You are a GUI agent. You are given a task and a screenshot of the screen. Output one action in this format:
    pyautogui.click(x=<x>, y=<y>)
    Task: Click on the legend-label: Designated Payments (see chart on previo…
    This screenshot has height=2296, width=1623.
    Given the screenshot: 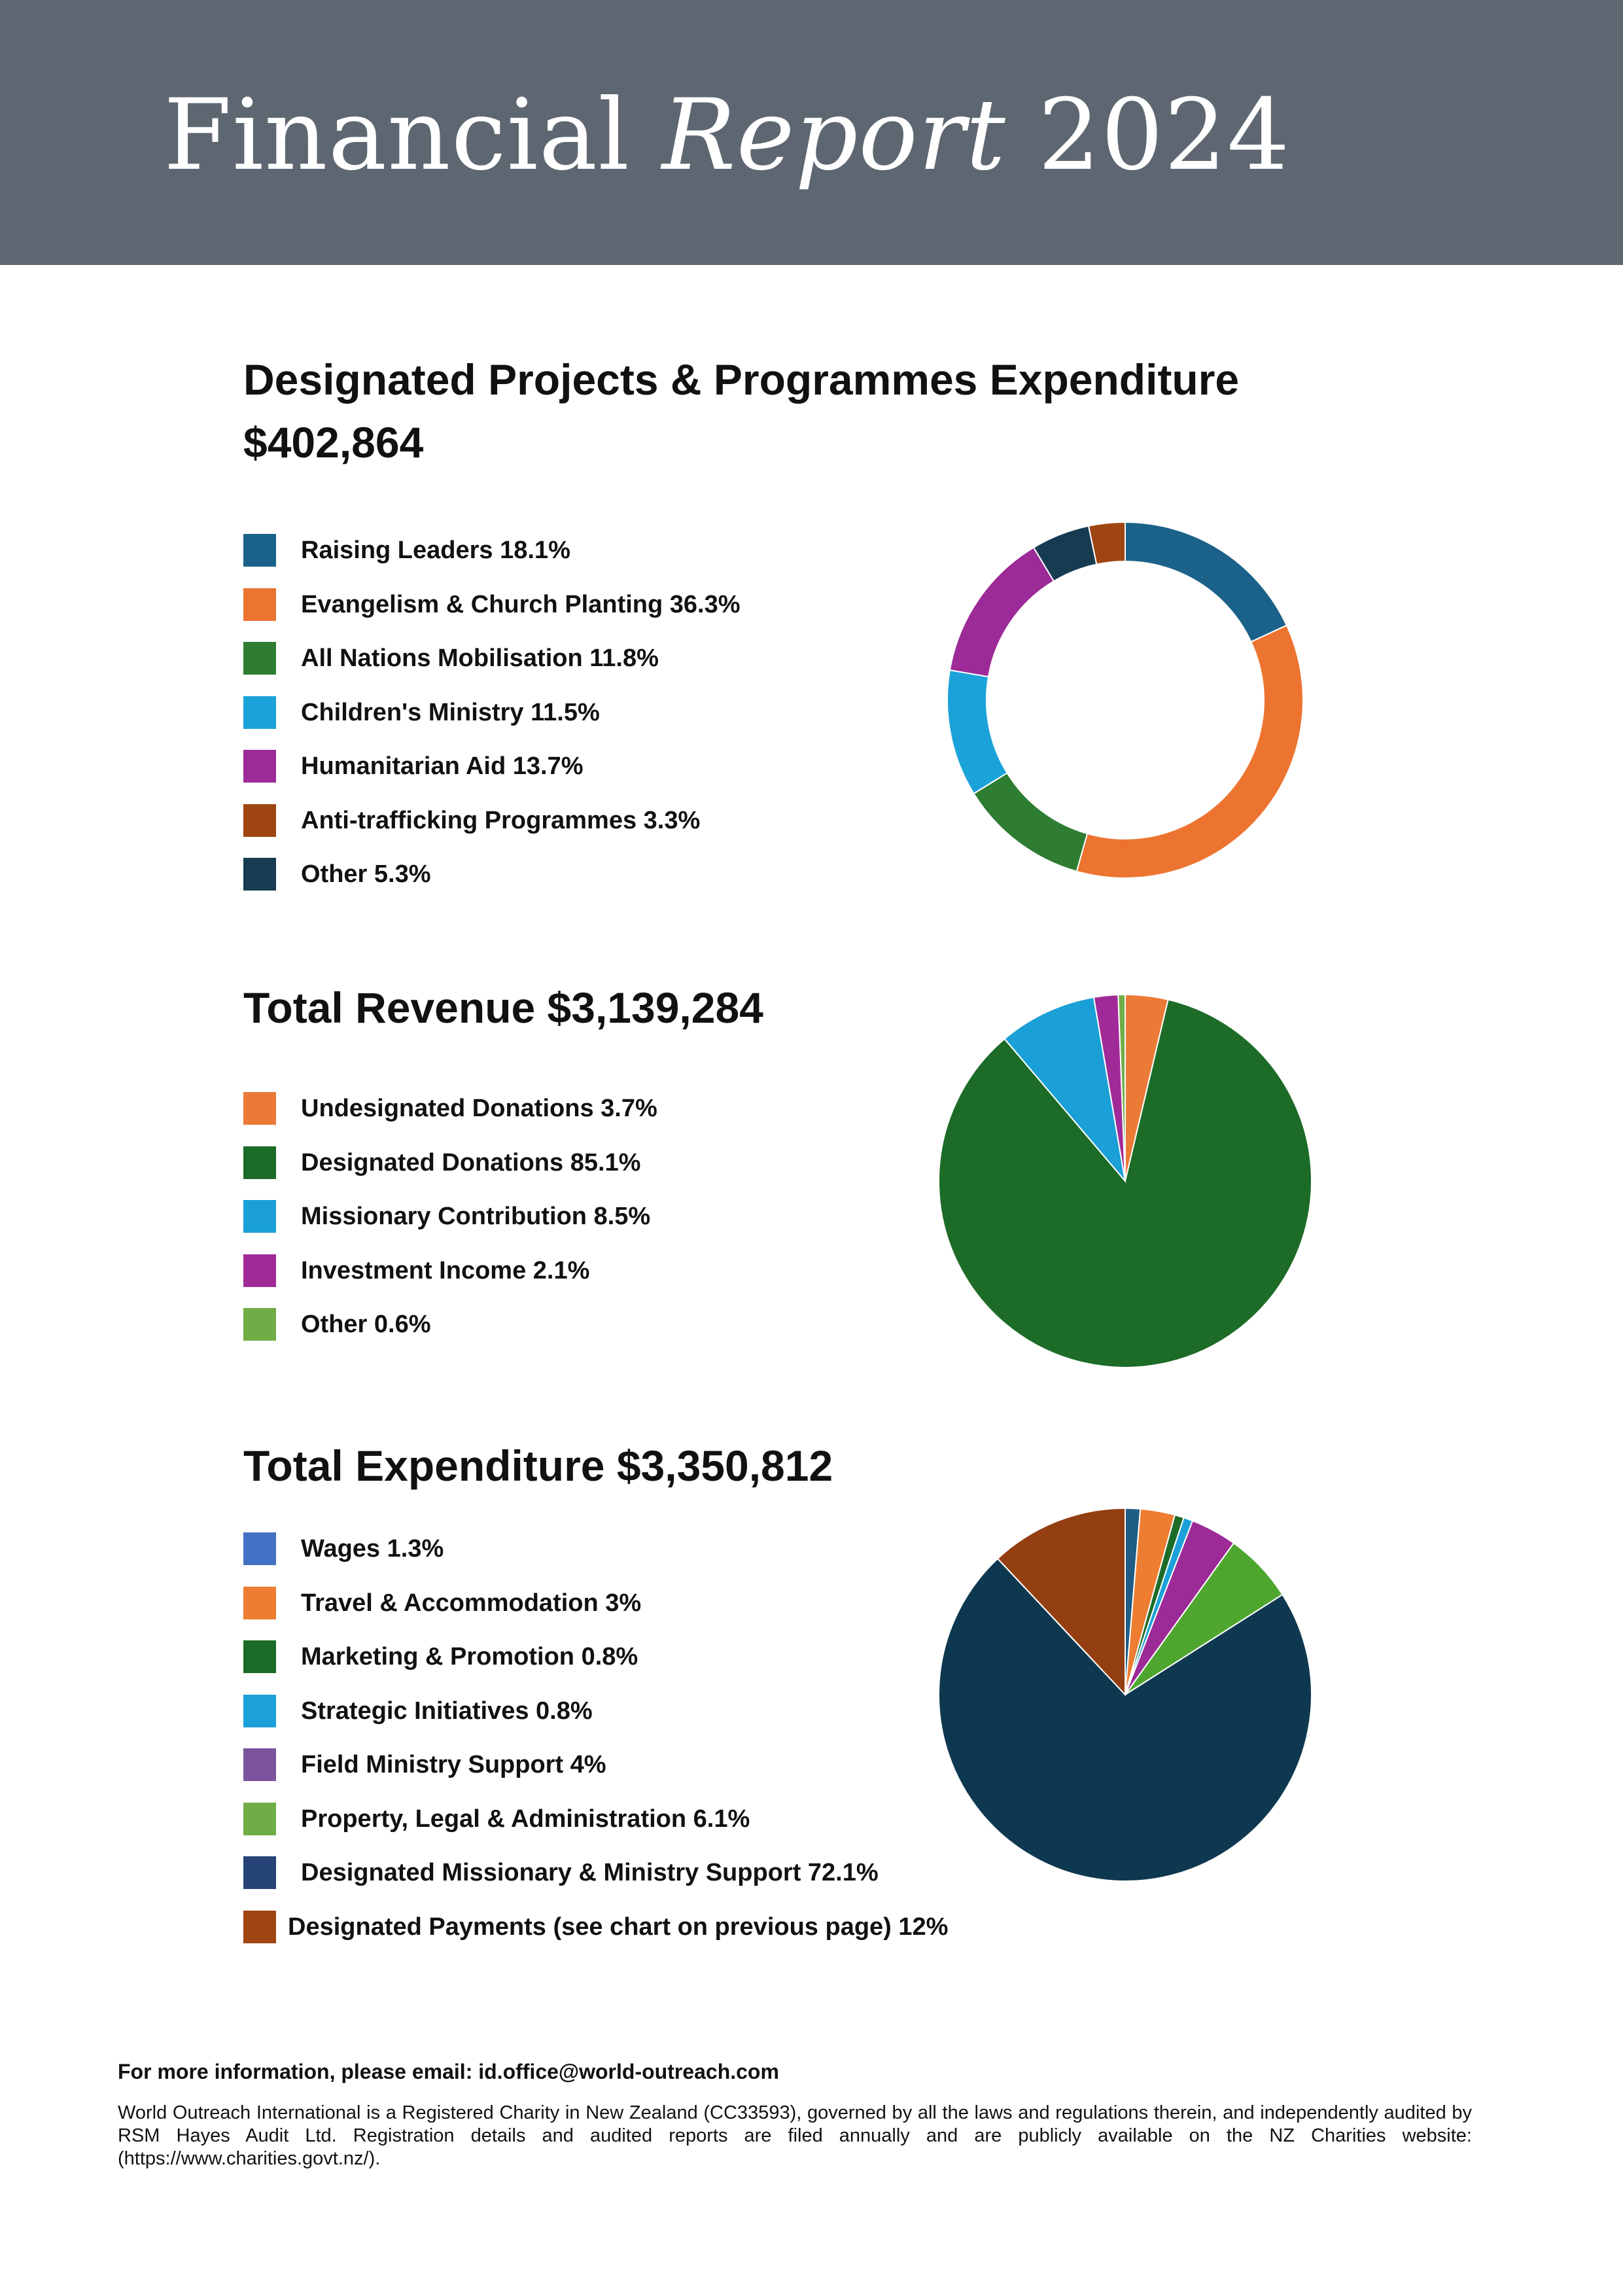 What is the action you would take?
    pyautogui.click(x=619, y=1927)
    